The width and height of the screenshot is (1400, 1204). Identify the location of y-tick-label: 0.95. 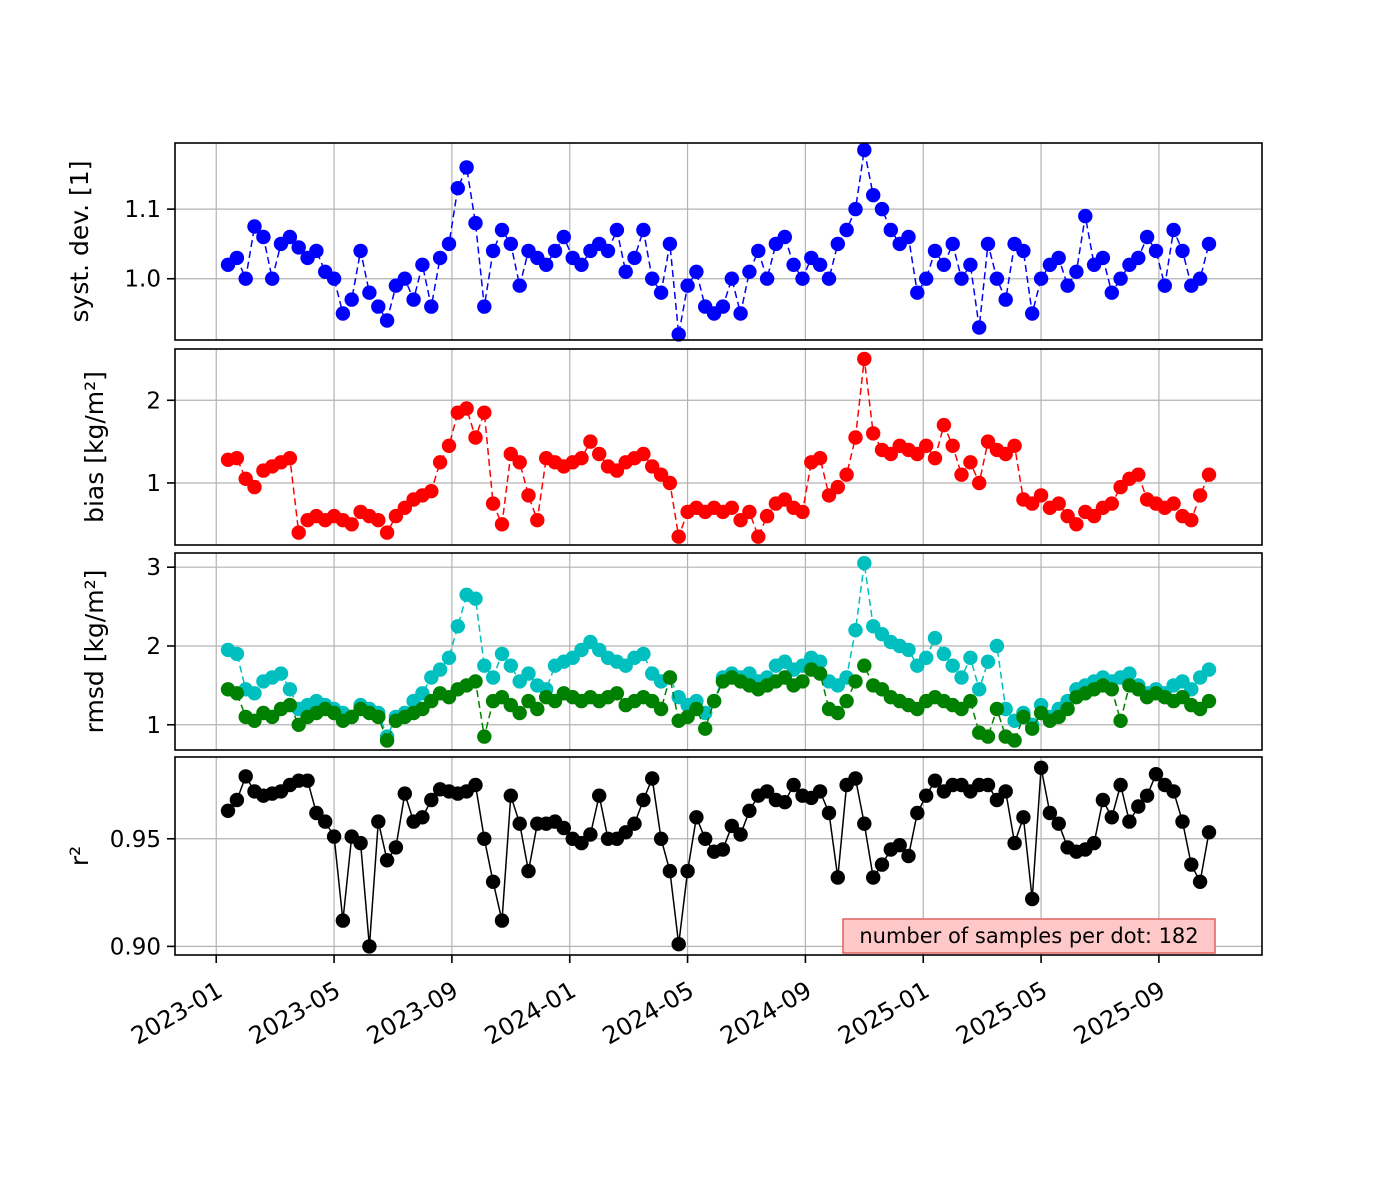
(135, 840).